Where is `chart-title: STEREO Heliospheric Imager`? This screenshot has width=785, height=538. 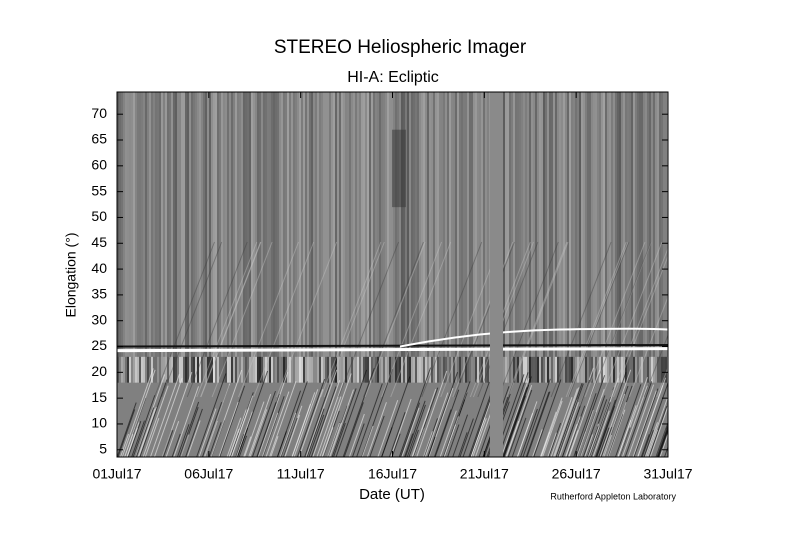
chart-title: STEREO Heliospheric Imager is located at coordinates (400, 47).